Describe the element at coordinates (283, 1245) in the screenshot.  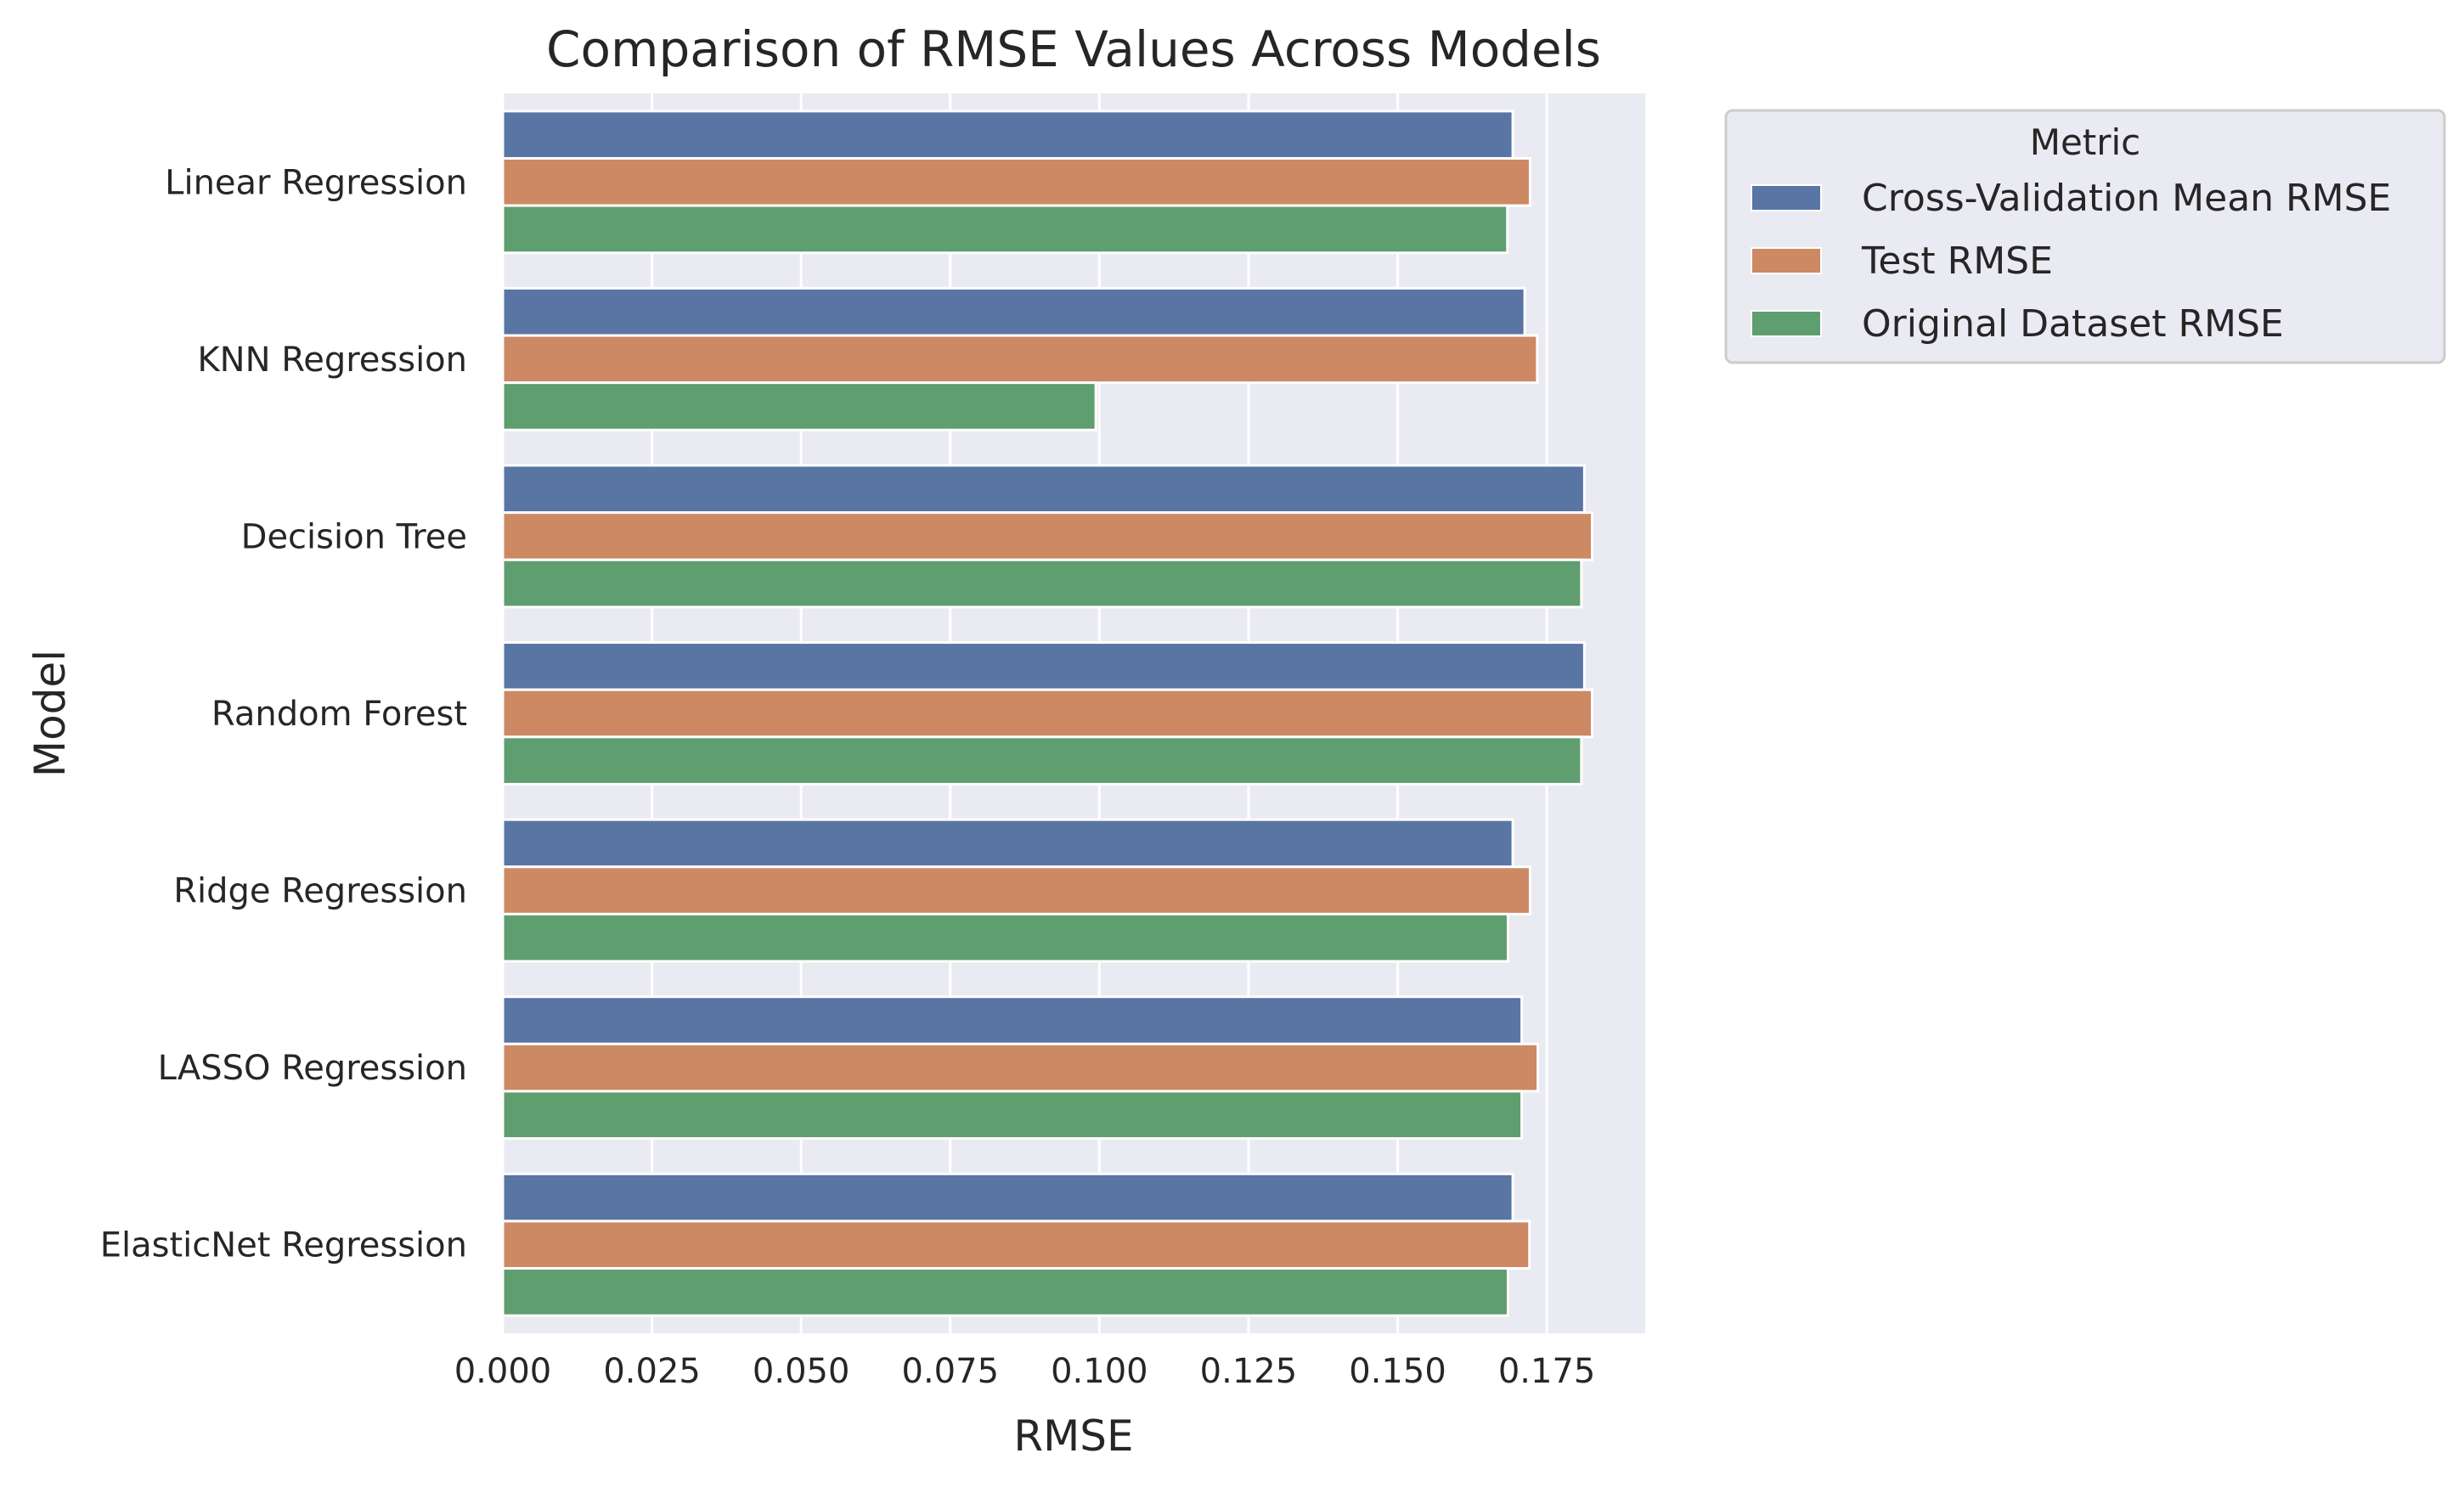
I see `y-tick-label: ElasticNet Regression` at that location.